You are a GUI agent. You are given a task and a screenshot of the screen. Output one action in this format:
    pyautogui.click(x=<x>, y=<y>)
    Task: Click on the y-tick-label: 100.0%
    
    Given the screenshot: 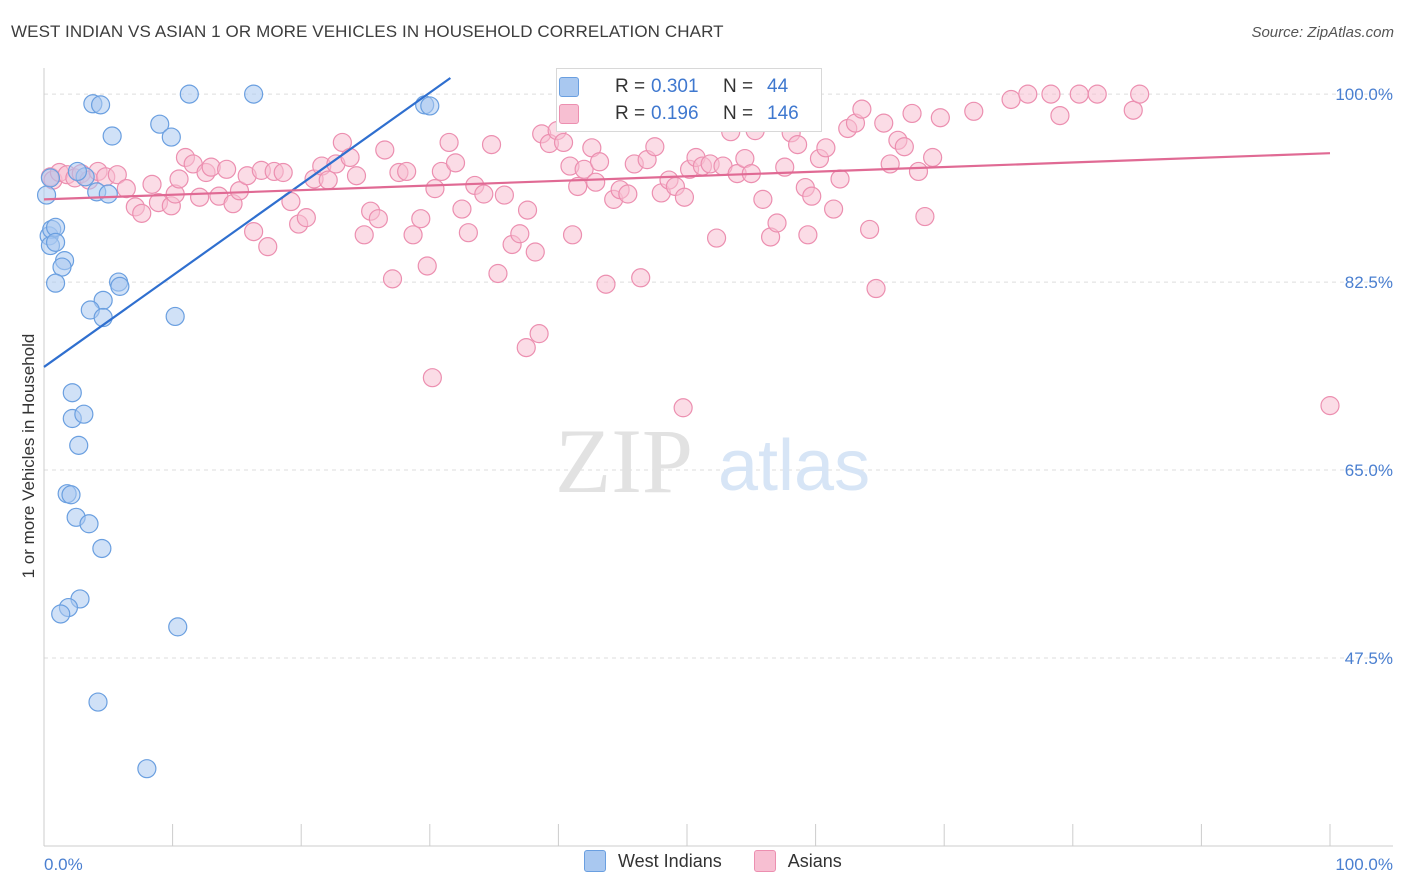 What is the action you would take?
    pyautogui.click(x=1364, y=94)
    